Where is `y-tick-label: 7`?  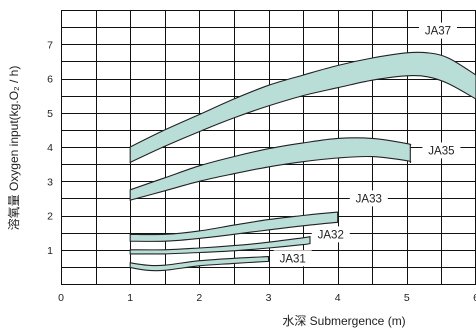 y-tick-label: 7 is located at coordinates (50, 45).